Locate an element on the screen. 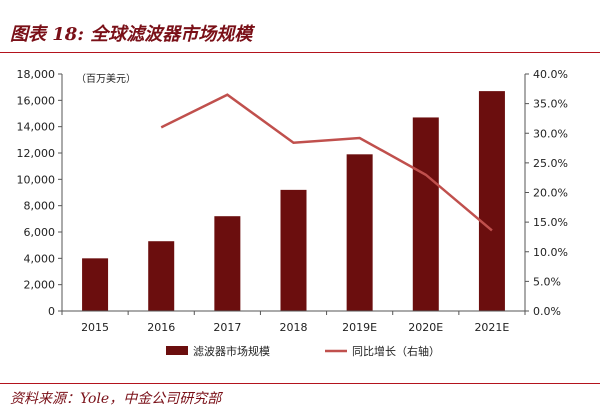  figure-title: 图表 18: 全球滤波器市场规模 is located at coordinates (131, 34).